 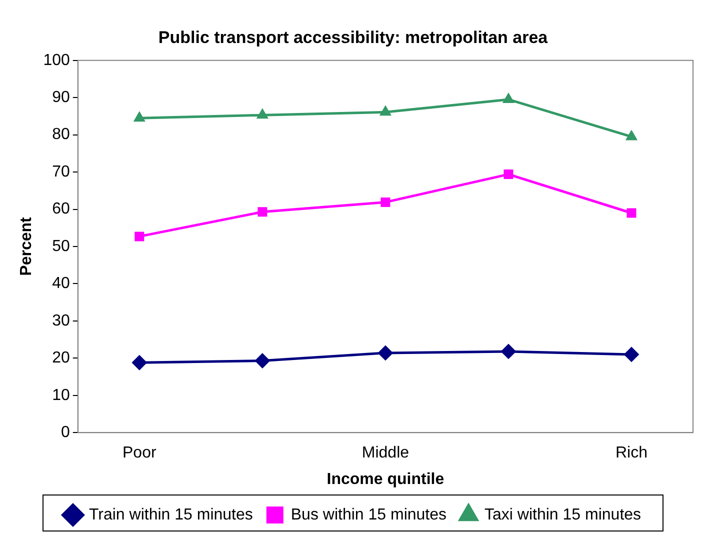 What do you see at coordinates (65, 433) in the screenshot?
I see `y-tick-label: 0` at bounding box center [65, 433].